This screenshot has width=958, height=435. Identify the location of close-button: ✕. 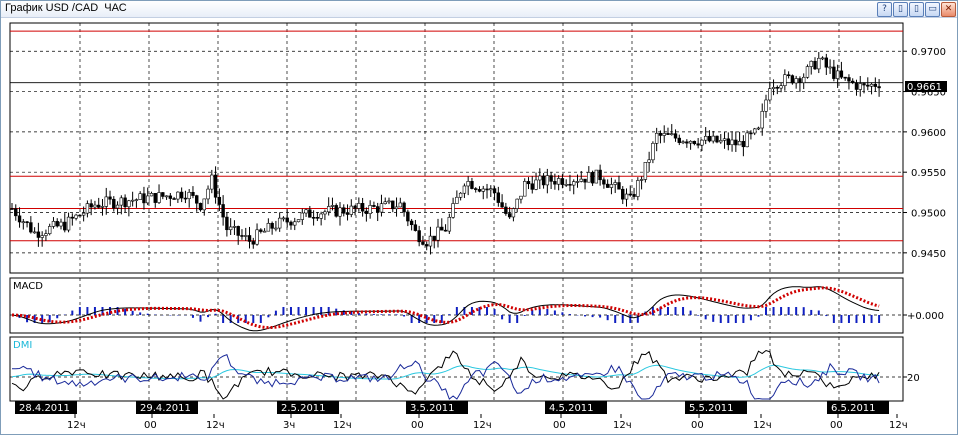
(948, 9).